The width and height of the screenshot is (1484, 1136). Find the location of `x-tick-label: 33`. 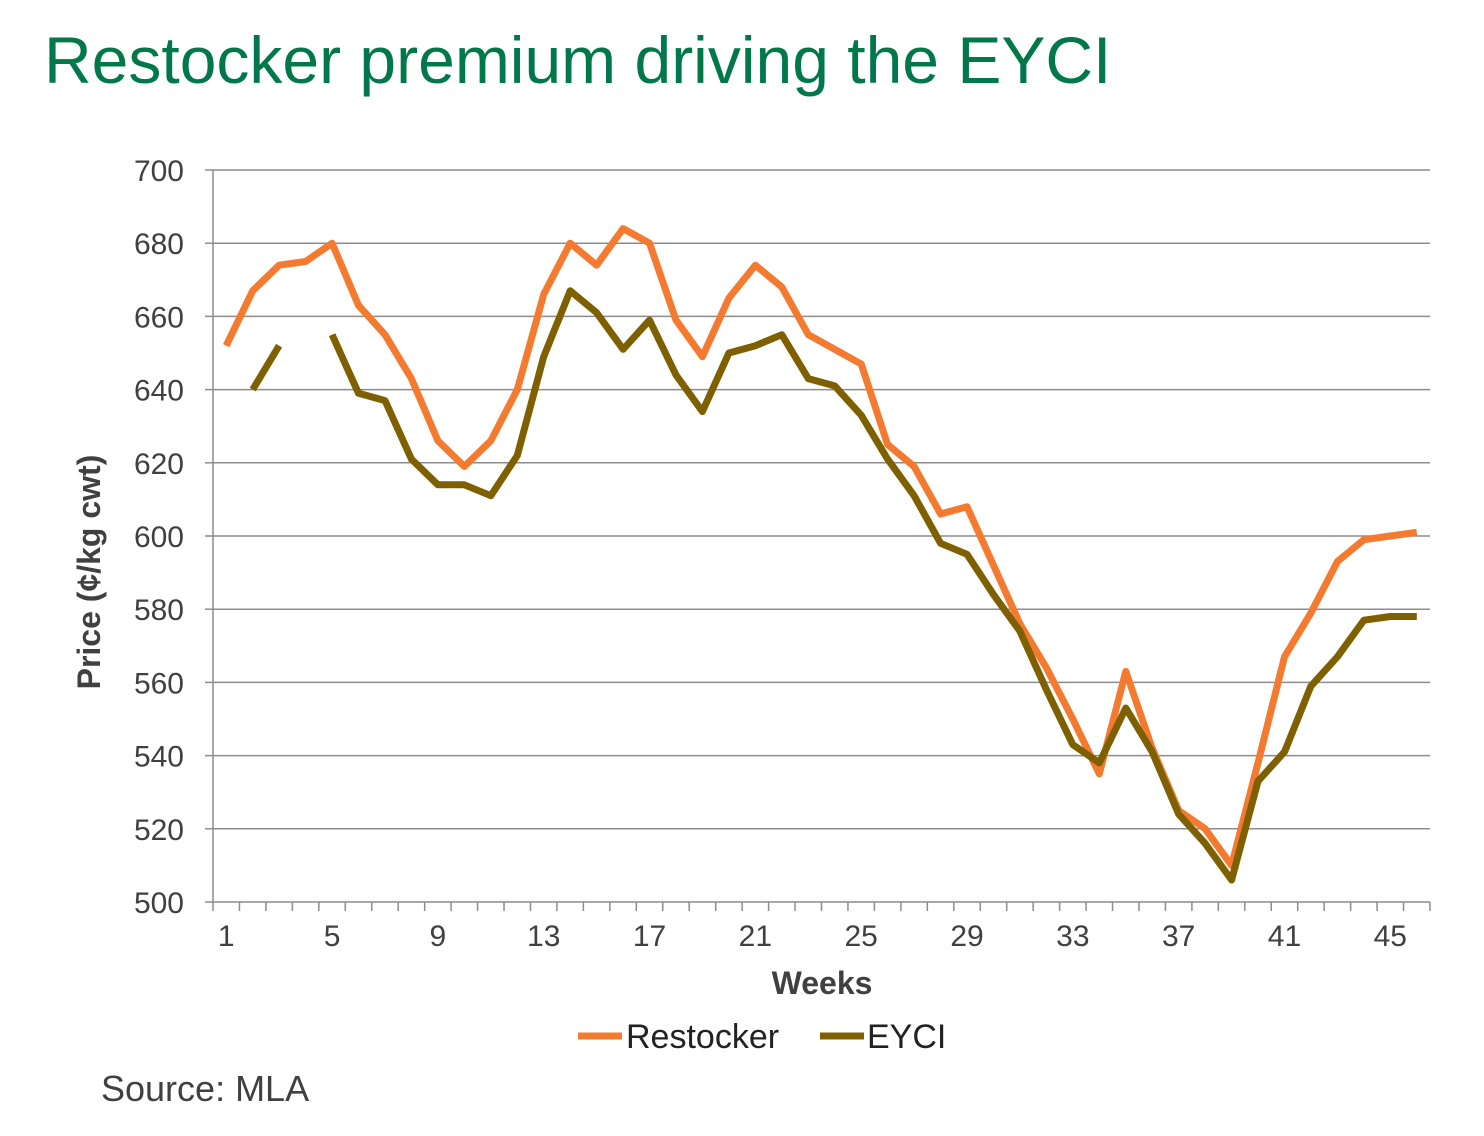

x-tick-label: 33 is located at coordinates (1072, 936).